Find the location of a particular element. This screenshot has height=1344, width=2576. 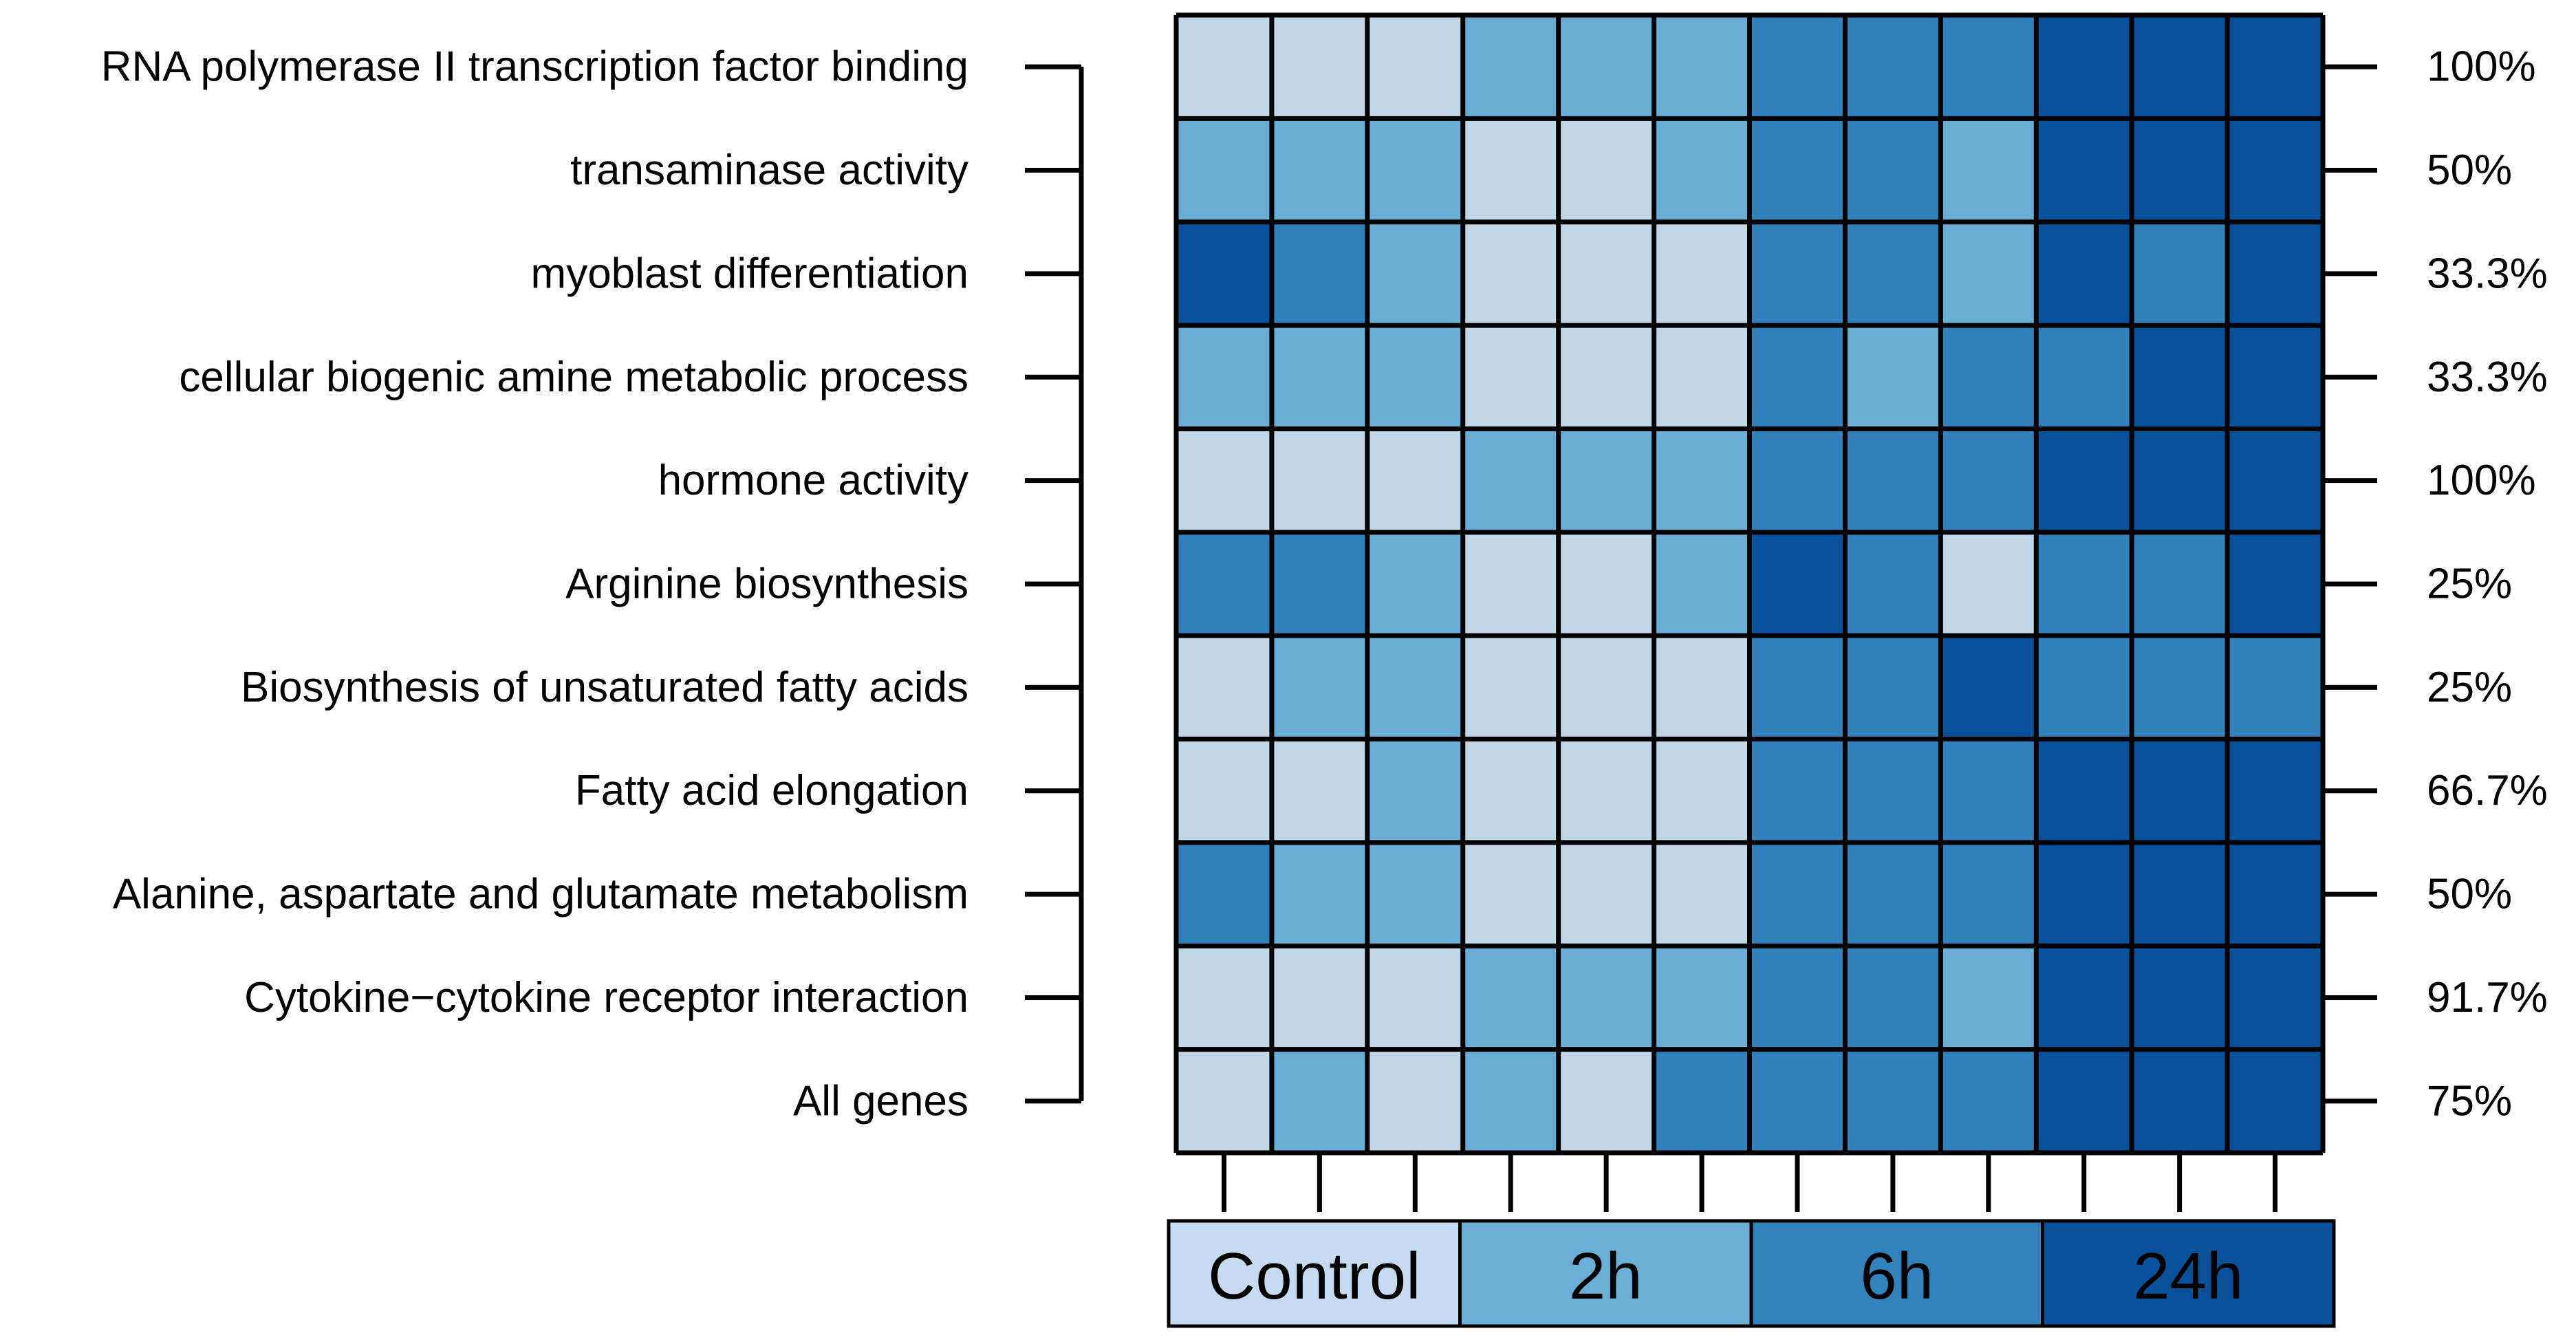

percentage-ticks is located at coordinates (2350, 584).